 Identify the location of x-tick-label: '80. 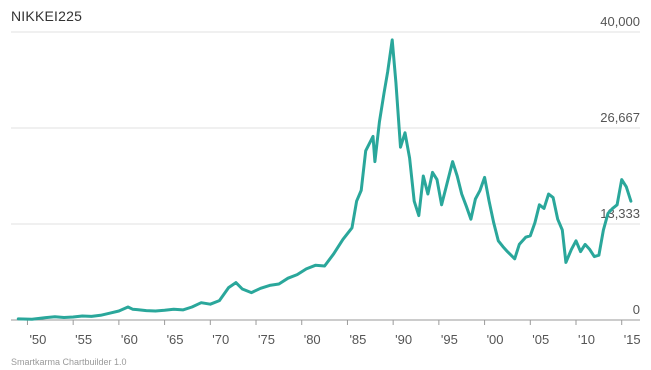
(312, 339).